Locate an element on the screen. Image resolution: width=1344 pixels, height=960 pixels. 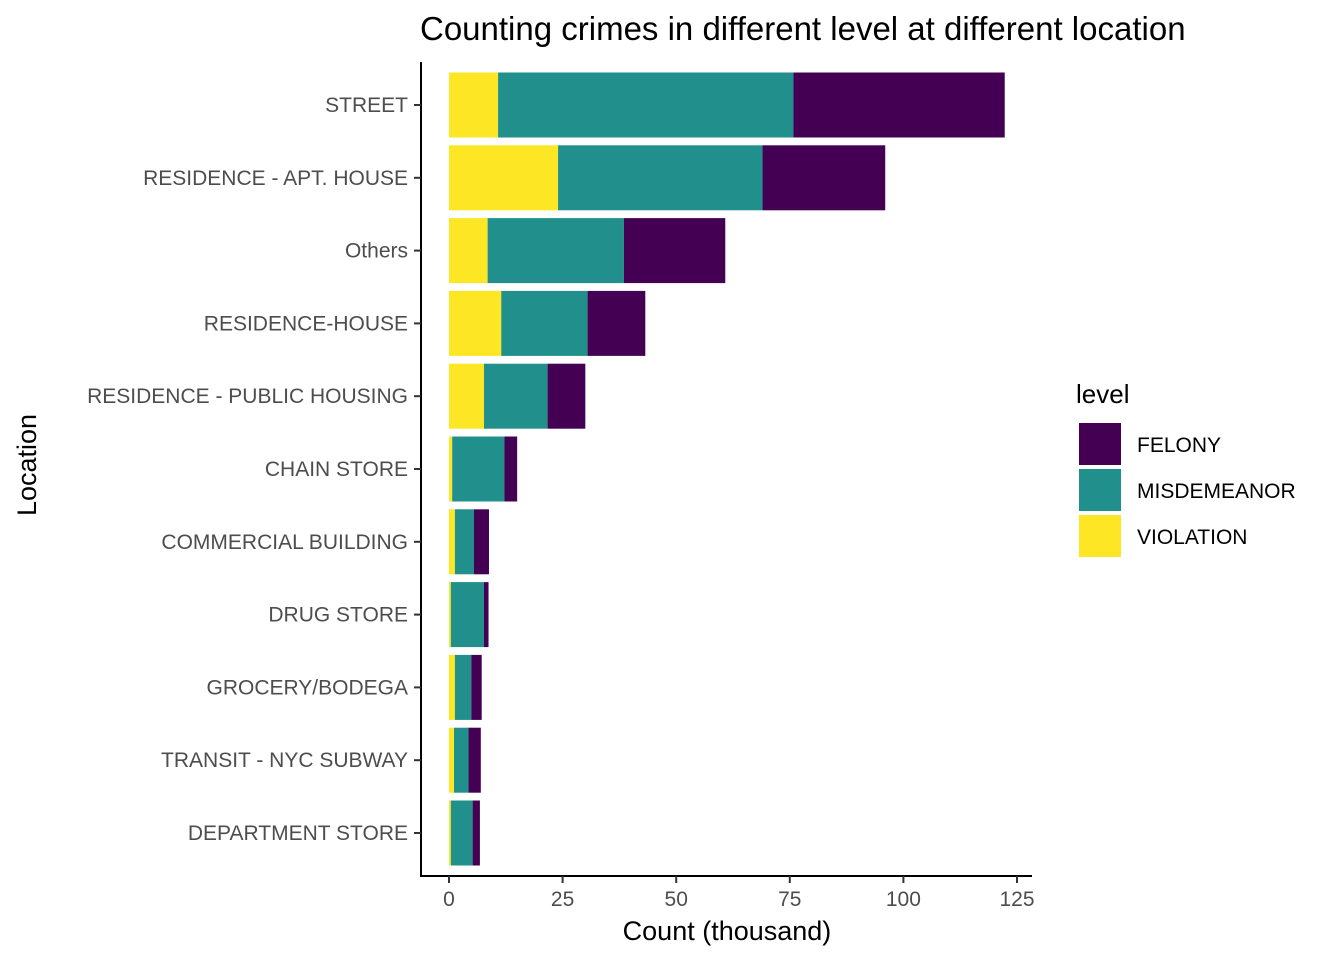
x-axis-title: Count (thousand) is located at coordinates (727, 931).